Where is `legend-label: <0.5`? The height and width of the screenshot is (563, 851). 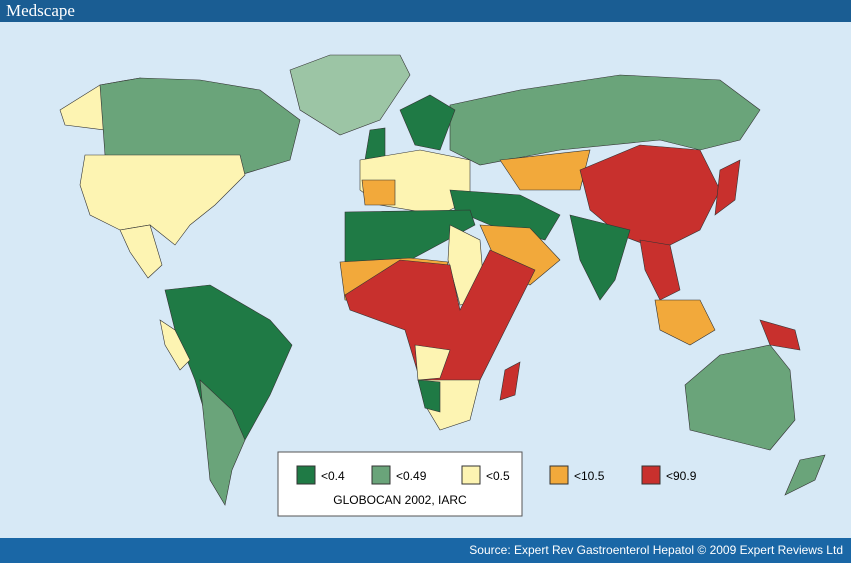
legend-label: <0.5 is located at coordinates (498, 476).